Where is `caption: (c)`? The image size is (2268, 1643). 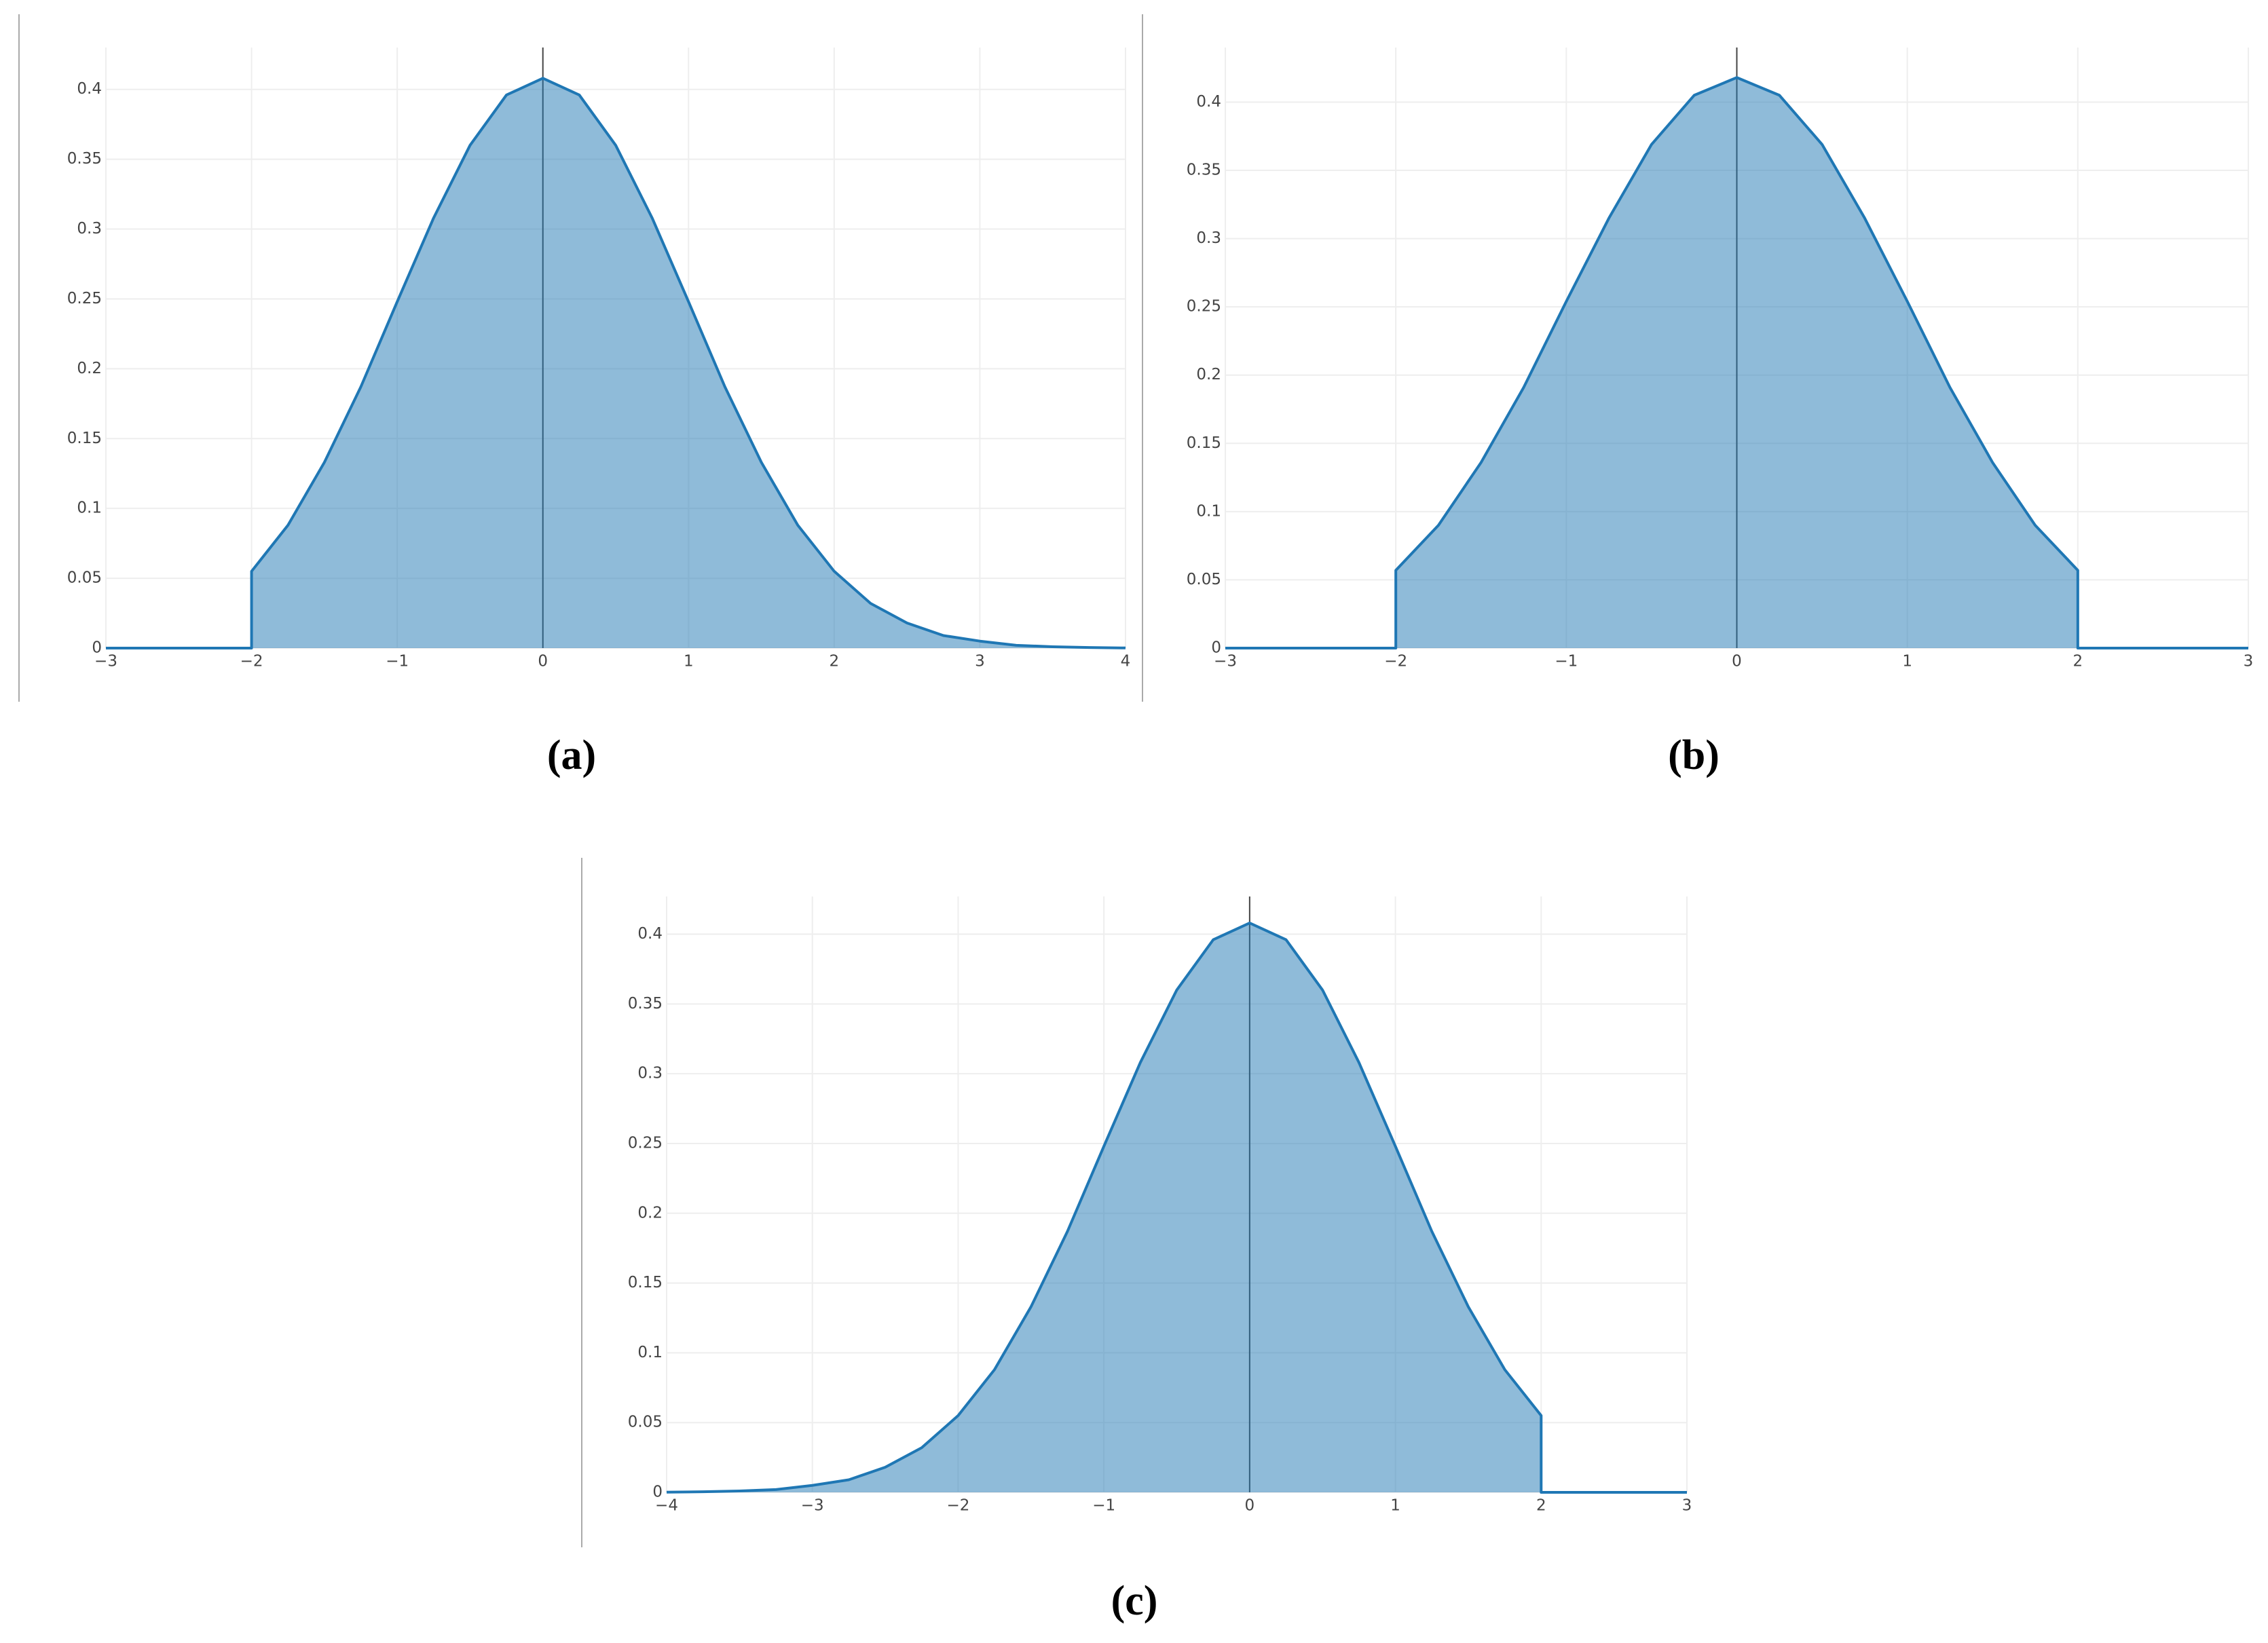
caption: (c) is located at coordinates (1134, 1601).